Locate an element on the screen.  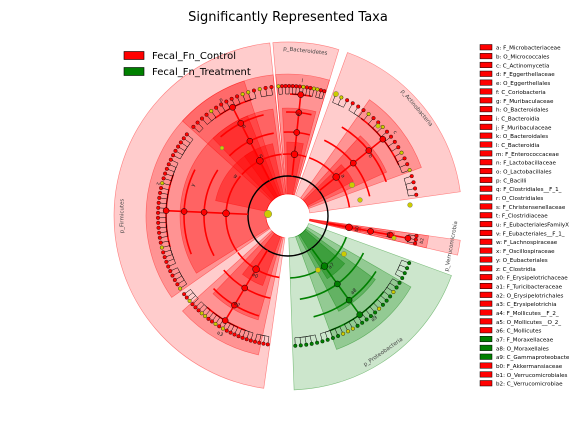
key-label: q: F_Clostridiales__F_1_ is located at coordinates (529, 190).